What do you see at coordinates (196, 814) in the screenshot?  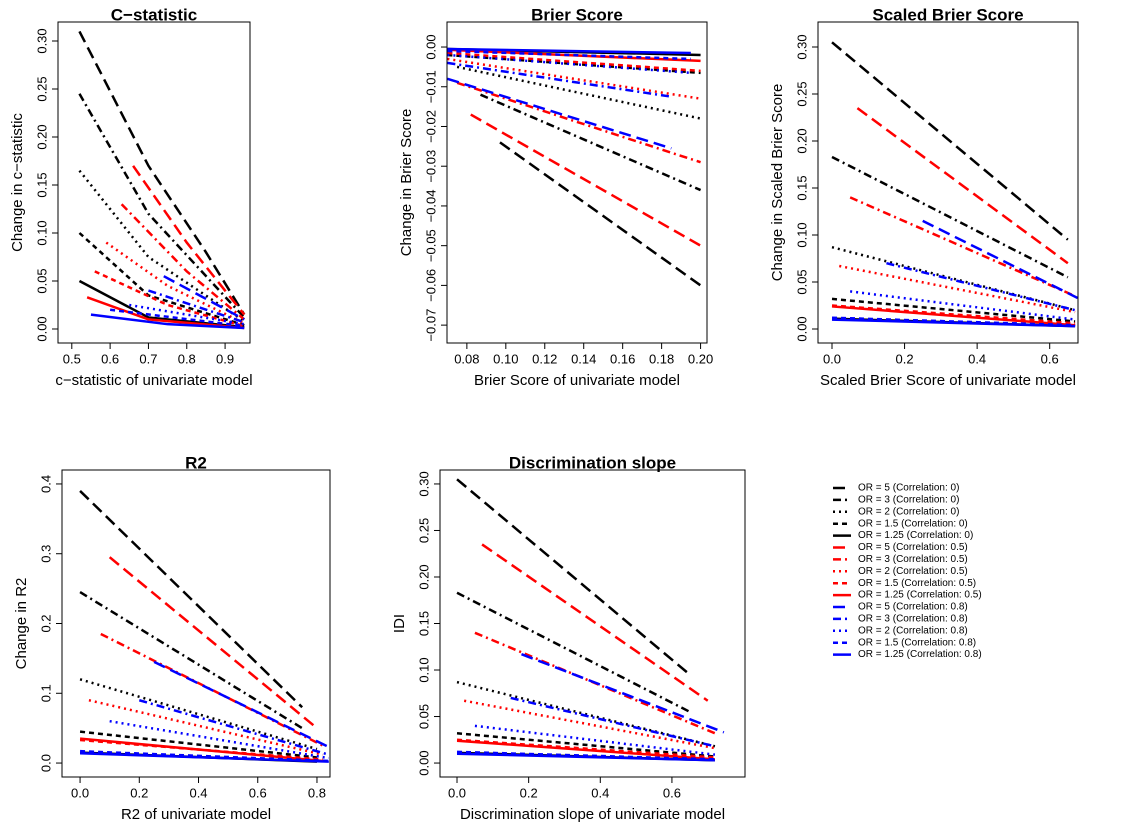 I see `x-axis-label: R2 of univariate model` at bounding box center [196, 814].